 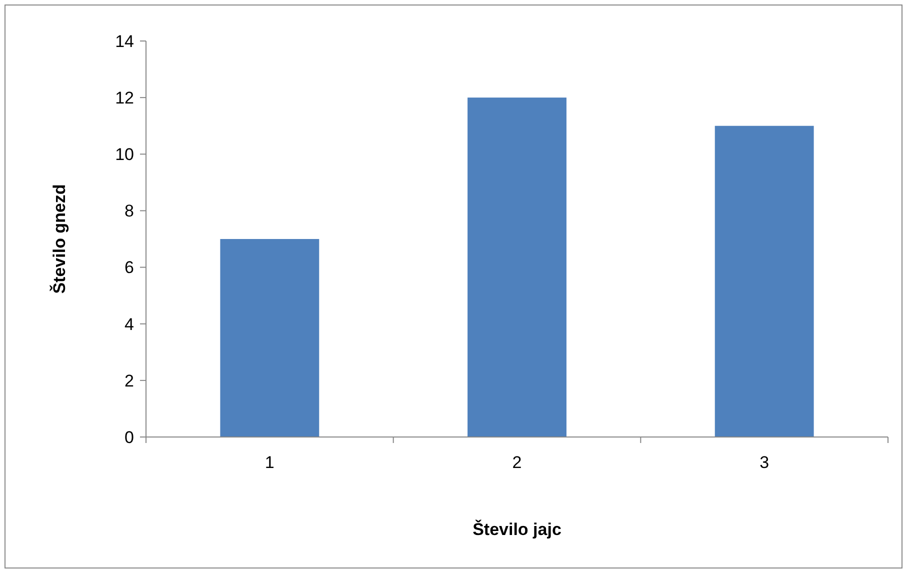 I want to click on y-tick-label: 2, so click(x=129, y=380).